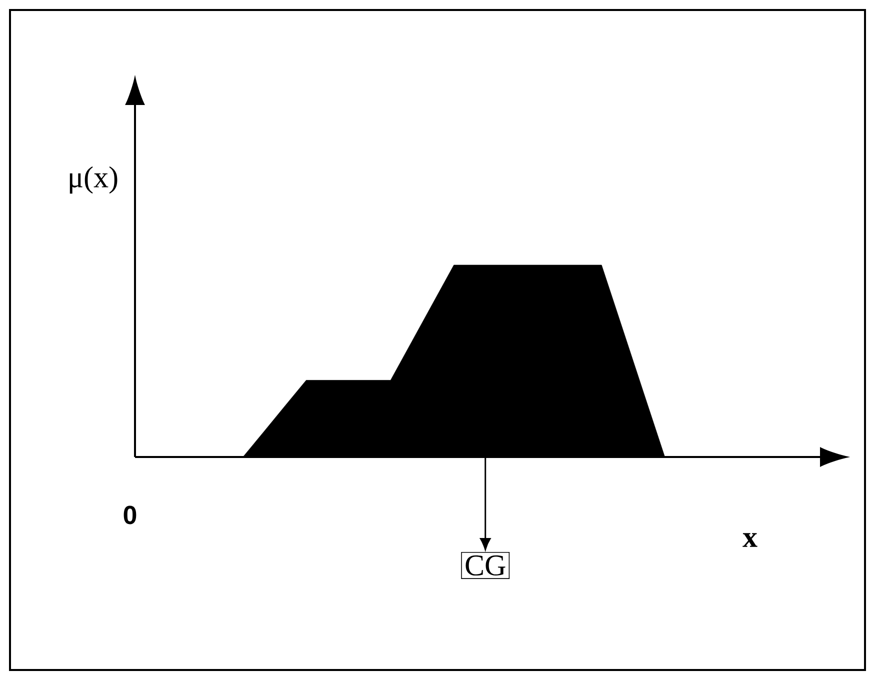 The image size is (875, 678). Describe the element at coordinates (486, 565) in the screenshot. I see `text: CG` at that location.